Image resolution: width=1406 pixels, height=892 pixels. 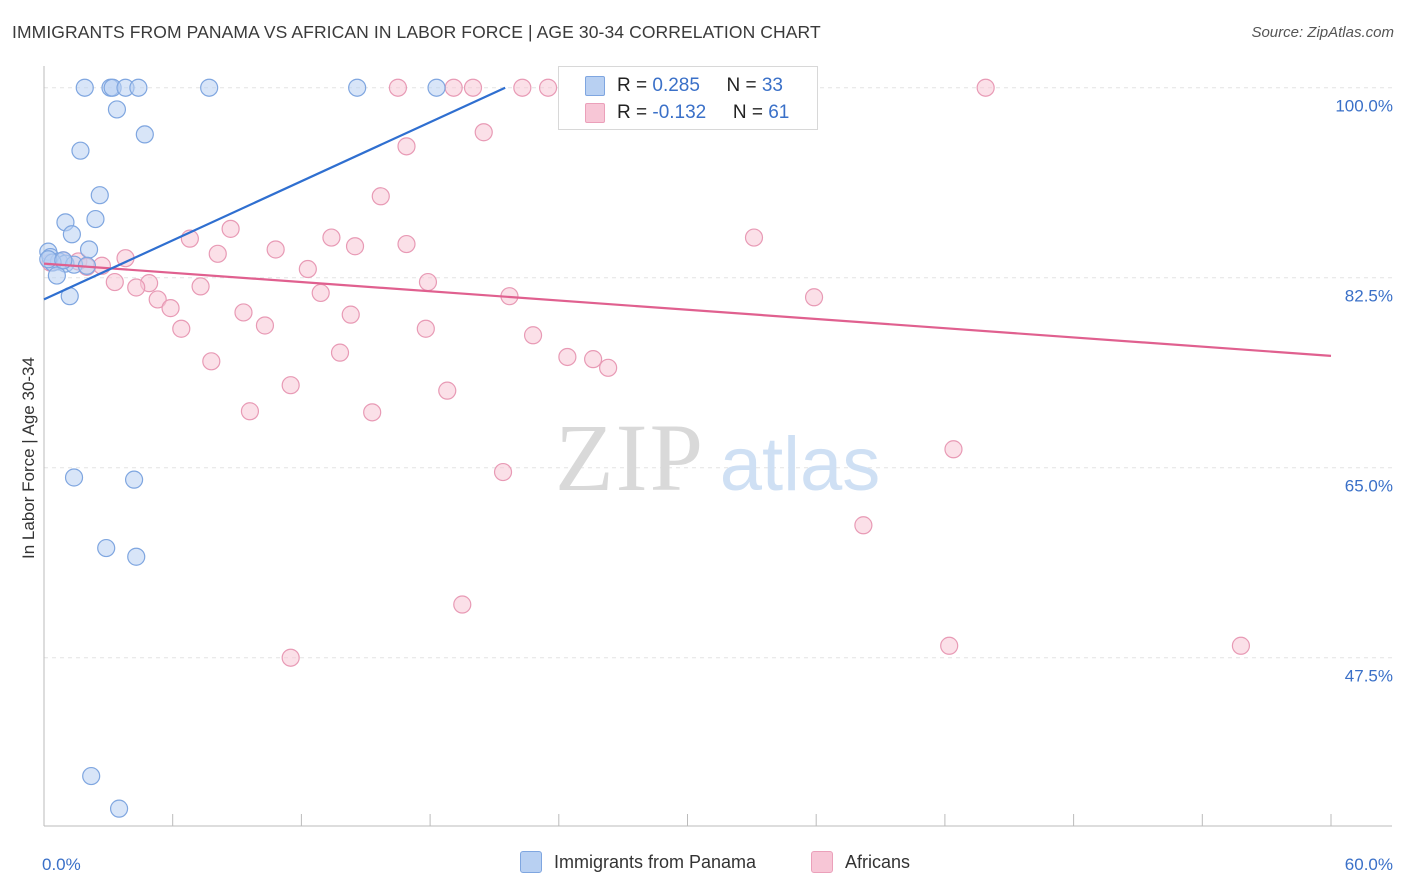 What do you see at coordinates (676, 85) in the screenshot?
I see `r-value-panama: 0.285` at bounding box center [676, 85].